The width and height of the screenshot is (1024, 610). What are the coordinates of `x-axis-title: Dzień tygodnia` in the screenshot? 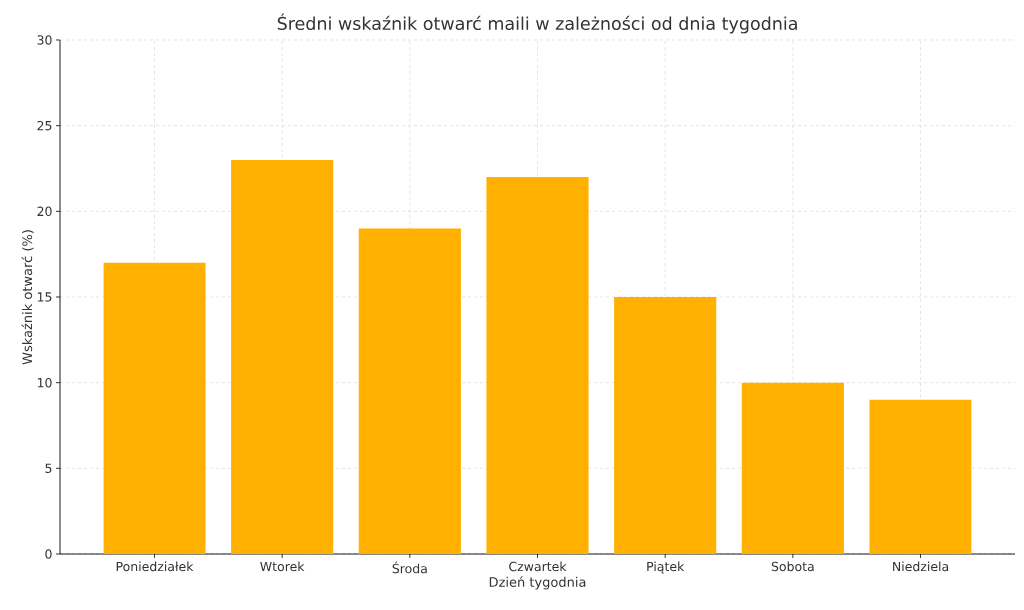 It's located at (537, 583).